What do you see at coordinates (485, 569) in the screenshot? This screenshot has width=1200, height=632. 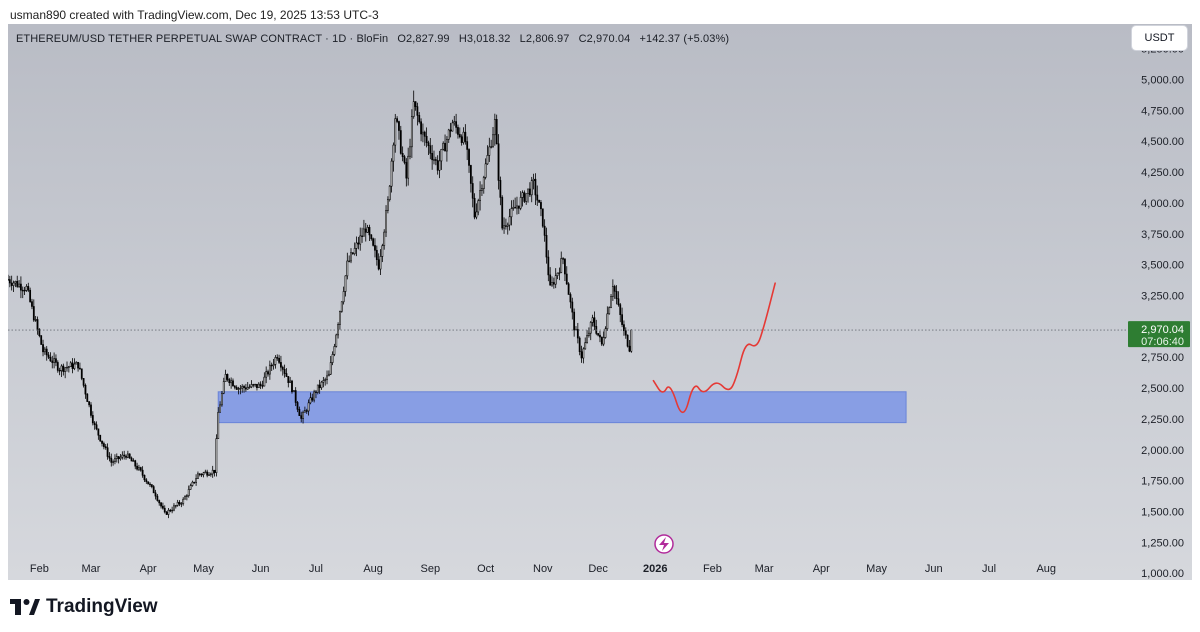 I see `x-axis-label: Oct` at bounding box center [485, 569].